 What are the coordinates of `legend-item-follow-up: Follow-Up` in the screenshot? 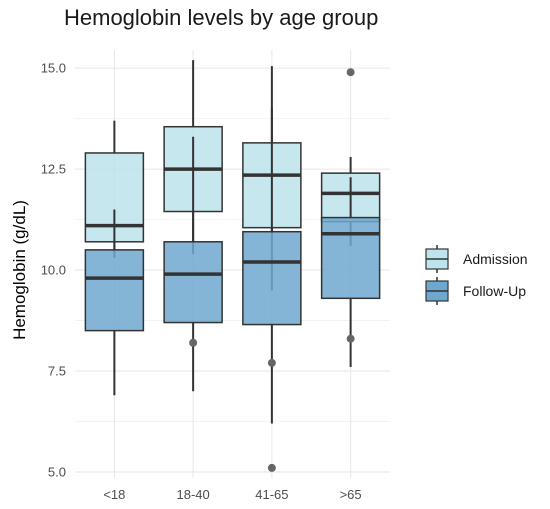 It's located at (475, 291).